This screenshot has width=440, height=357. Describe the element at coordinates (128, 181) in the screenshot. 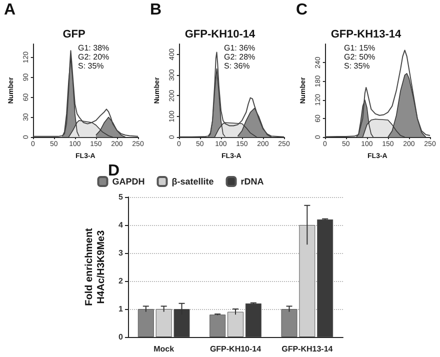

I see `legend-label: GAPDH` at that location.